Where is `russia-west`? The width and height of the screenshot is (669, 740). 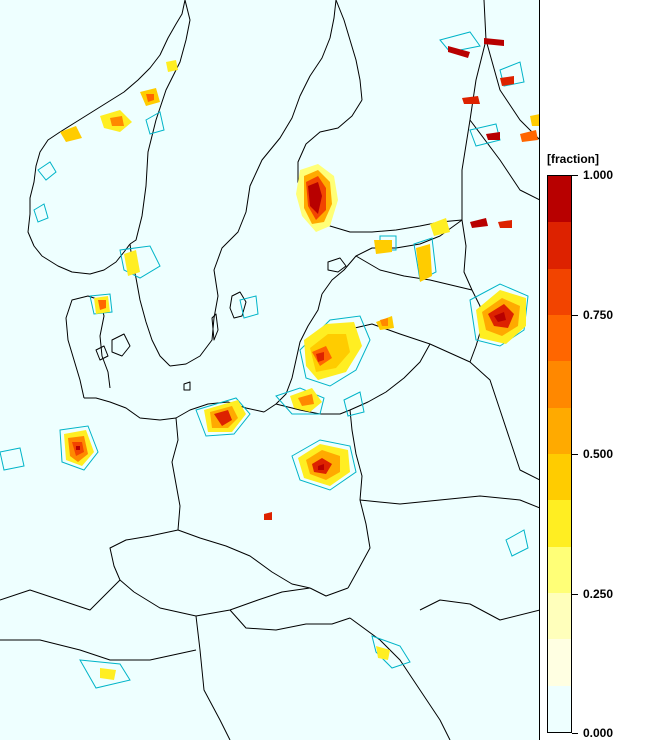 russia-west is located at coordinates (512, 90).